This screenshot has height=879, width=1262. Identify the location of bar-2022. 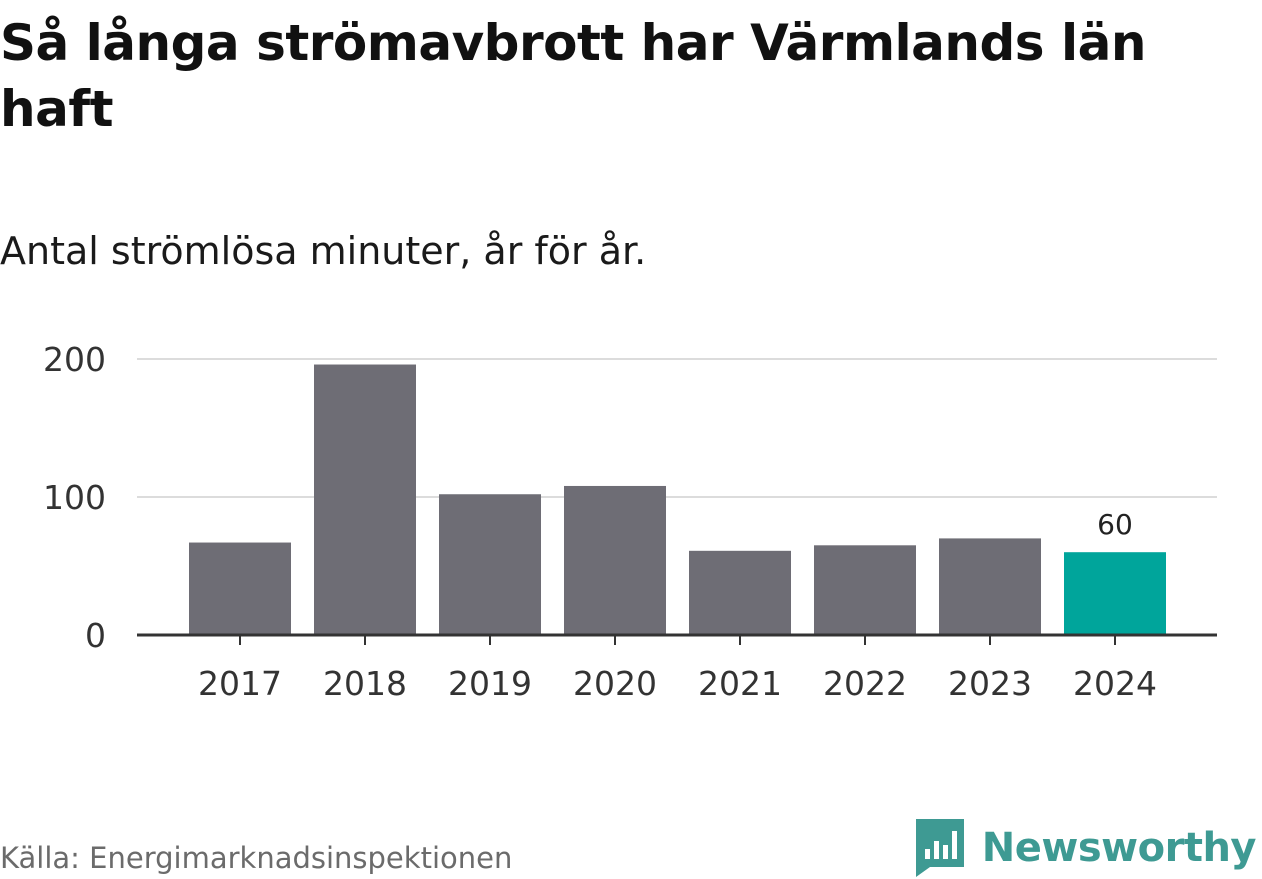
(865, 590).